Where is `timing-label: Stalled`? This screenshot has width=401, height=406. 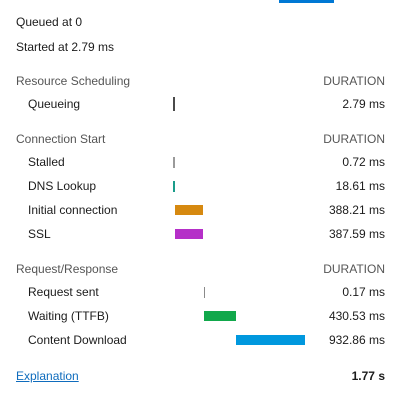 timing-label: Stalled is located at coordinates (46, 162).